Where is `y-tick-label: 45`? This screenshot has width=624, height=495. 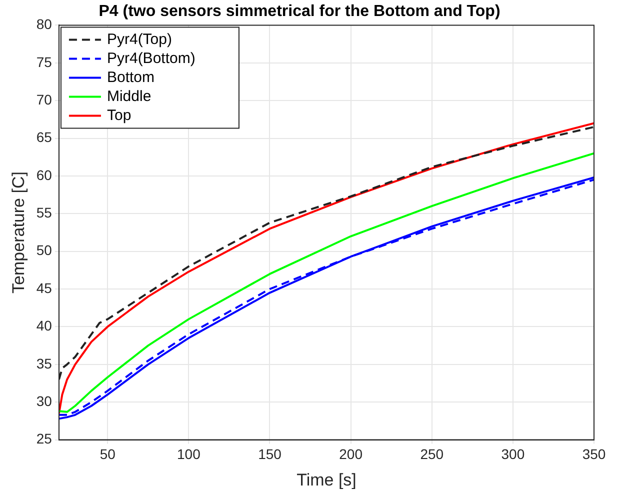 y-tick-label: 45 is located at coordinates (44, 288).